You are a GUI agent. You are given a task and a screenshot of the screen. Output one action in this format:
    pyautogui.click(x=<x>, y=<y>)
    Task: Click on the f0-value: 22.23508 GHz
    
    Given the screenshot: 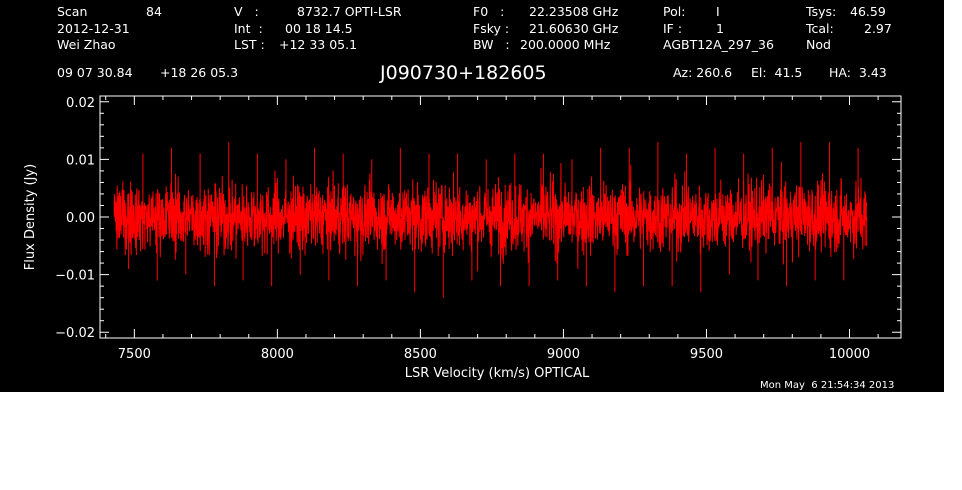 What is the action you would take?
    pyautogui.click(x=574, y=11)
    